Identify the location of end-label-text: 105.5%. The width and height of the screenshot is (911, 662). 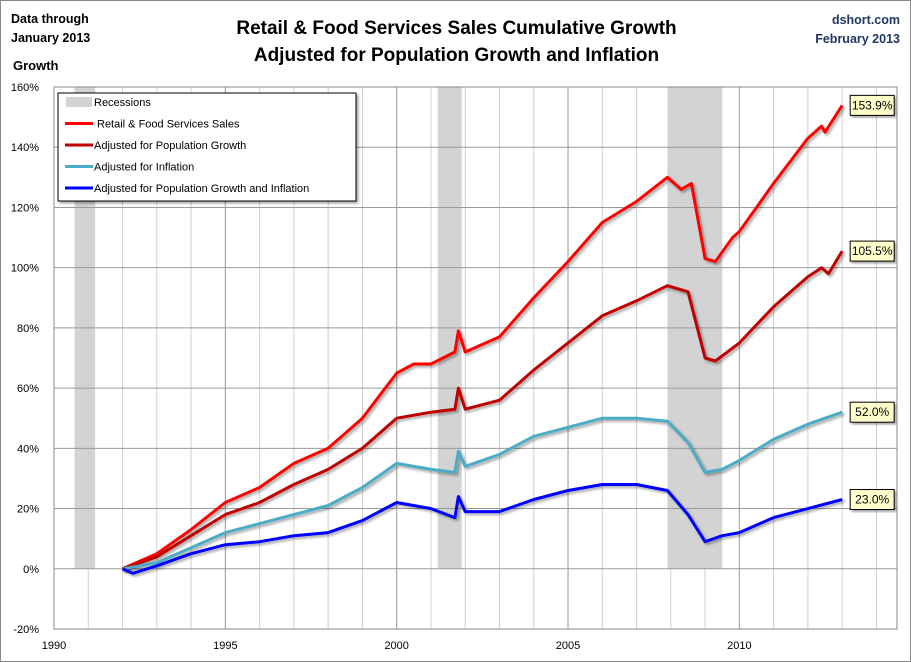
(872, 251).